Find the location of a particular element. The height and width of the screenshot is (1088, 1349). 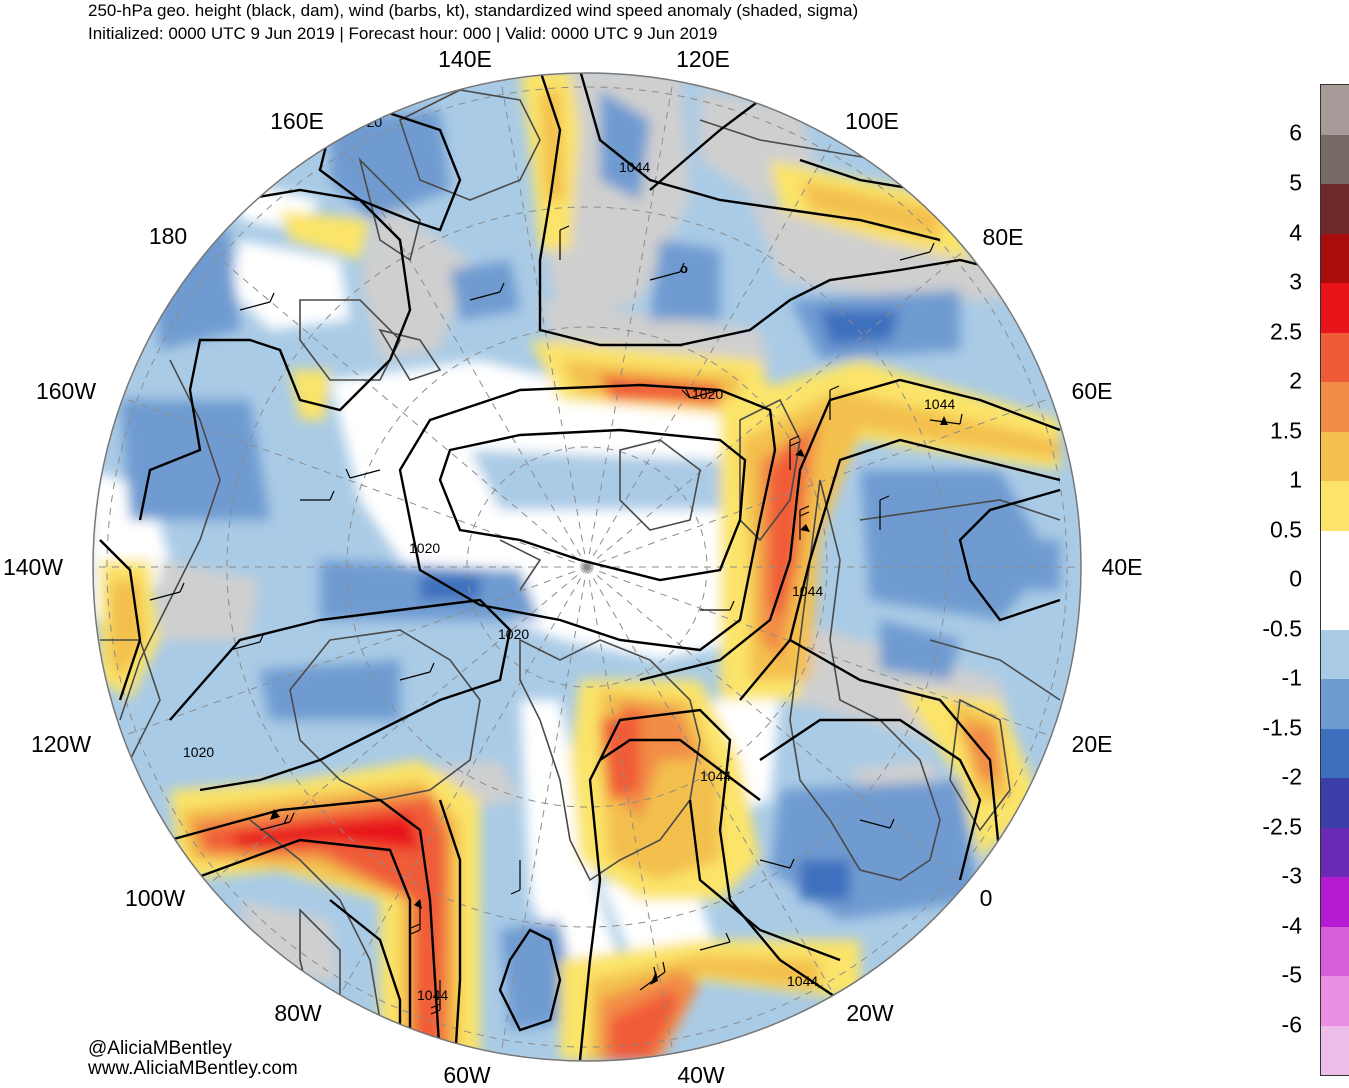

lon-label-120w: 120W is located at coordinates (61, 744).